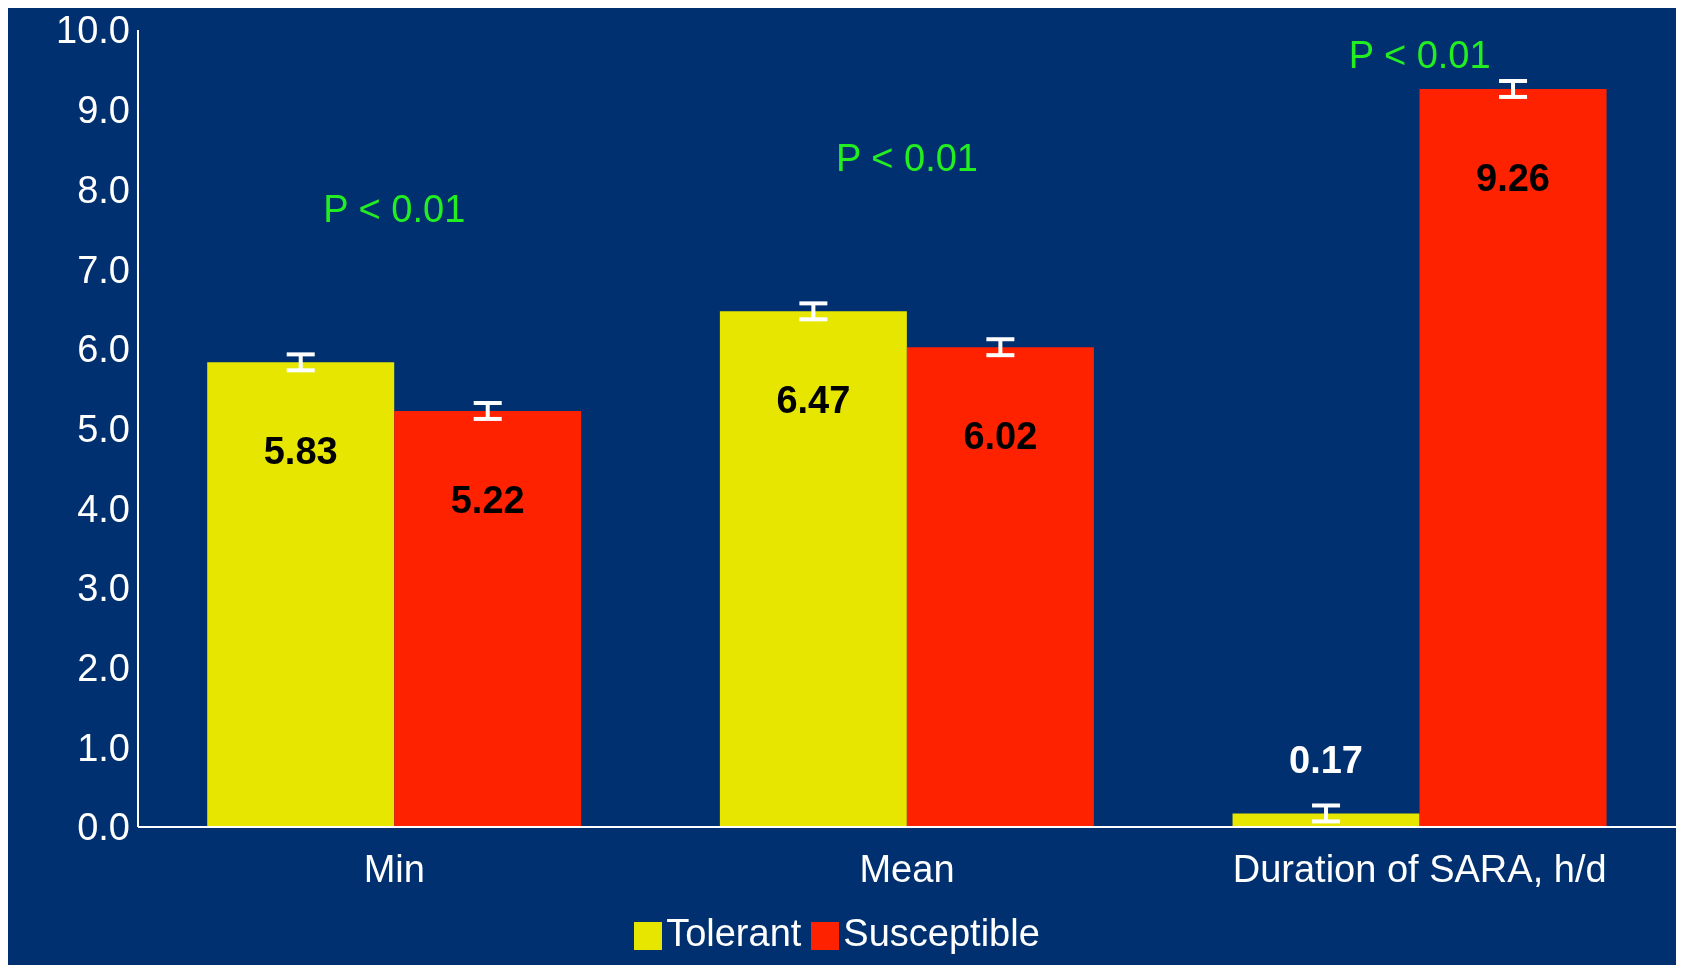  What do you see at coordinates (103, 110) in the screenshot?
I see `y-tick-label: 9.0` at bounding box center [103, 110].